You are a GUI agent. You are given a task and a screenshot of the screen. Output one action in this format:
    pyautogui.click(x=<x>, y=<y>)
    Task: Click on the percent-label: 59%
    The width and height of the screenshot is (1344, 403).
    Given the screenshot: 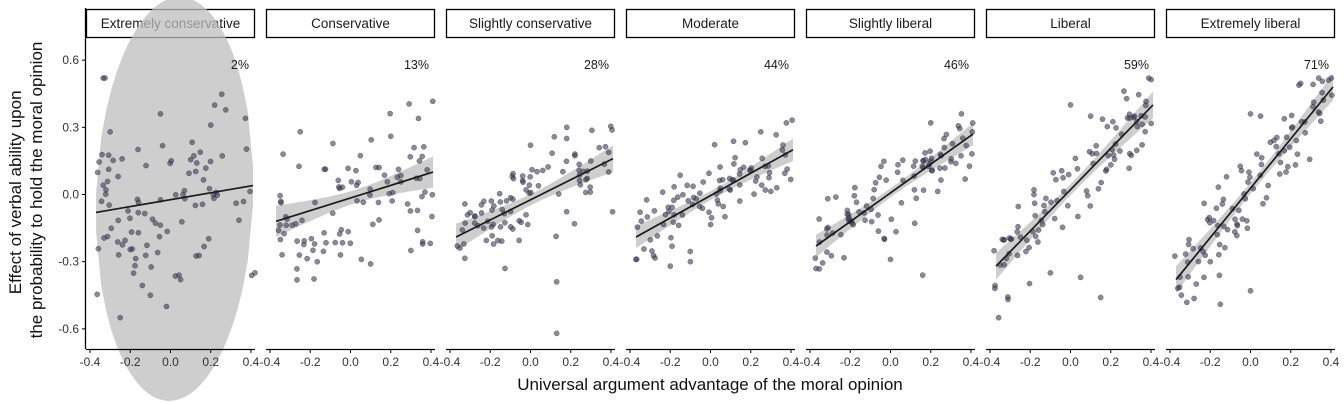 What is the action you would take?
    pyautogui.click(x=1136, y=65)
    